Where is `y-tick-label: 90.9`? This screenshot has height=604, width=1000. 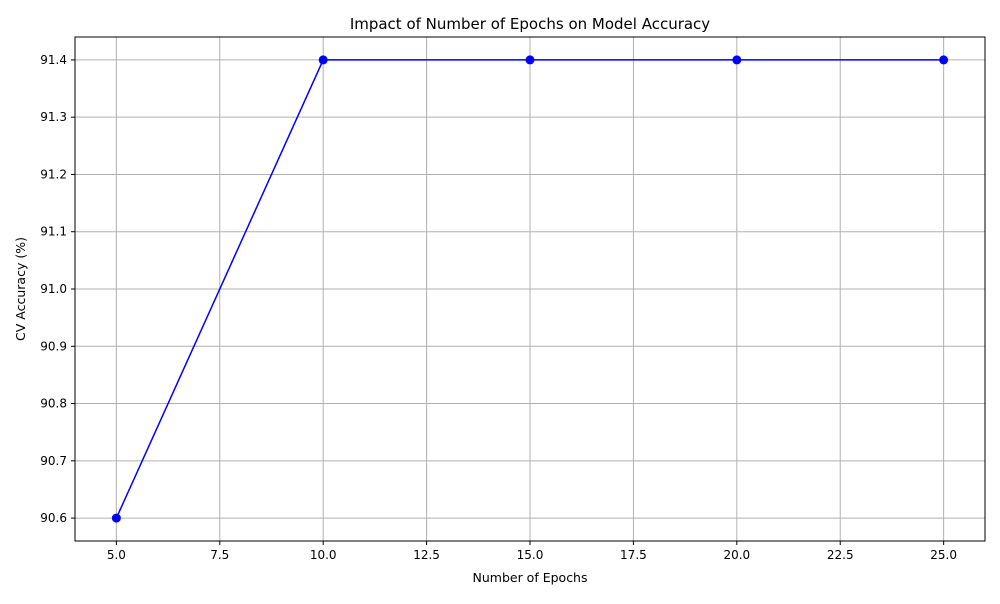 y-tick-label: 90.9 is located at coordinates (53, 346).